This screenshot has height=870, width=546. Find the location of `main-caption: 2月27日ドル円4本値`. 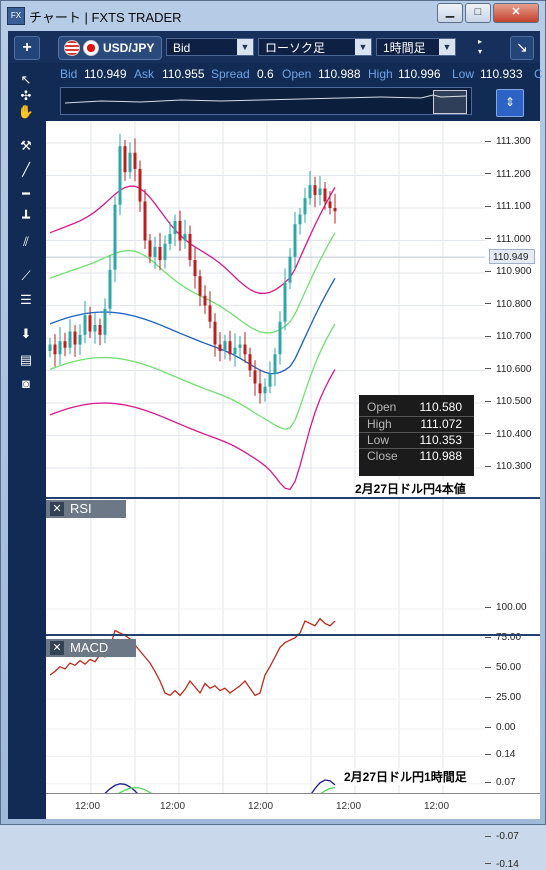

main-caption: 2月27日ドル円4本値 is located at coordinates (410, 488).